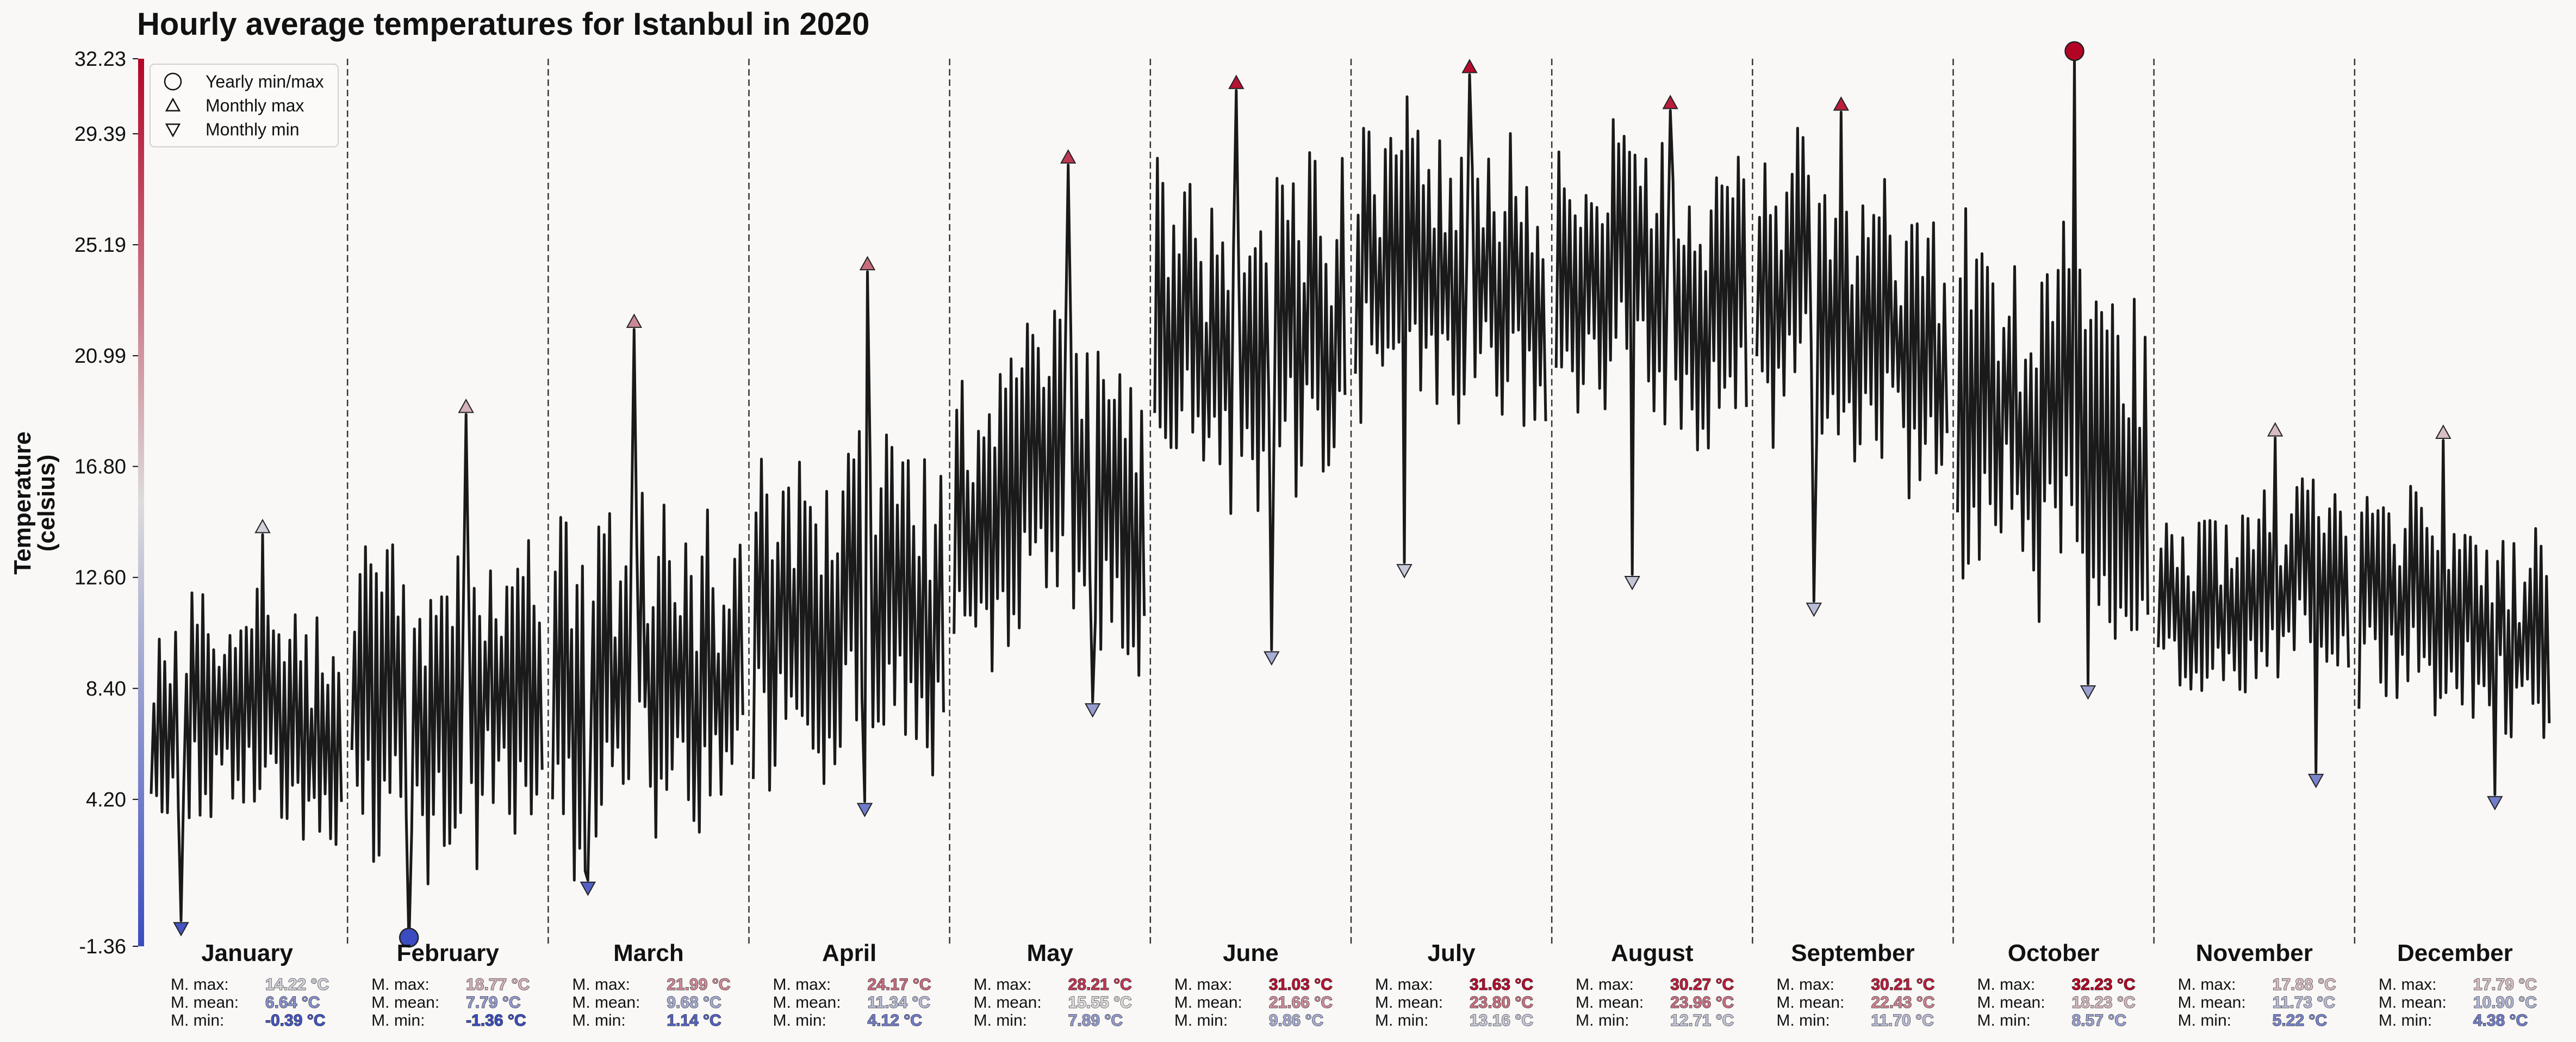 The height and width of the screenshot is (1042, 2576). I want to click on legend-box, so click(244, 105).